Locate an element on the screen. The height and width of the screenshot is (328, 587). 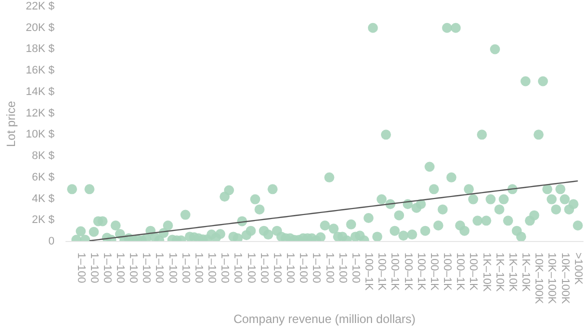
y-tick-label: 10K $ is located at coordinates (40, 134).